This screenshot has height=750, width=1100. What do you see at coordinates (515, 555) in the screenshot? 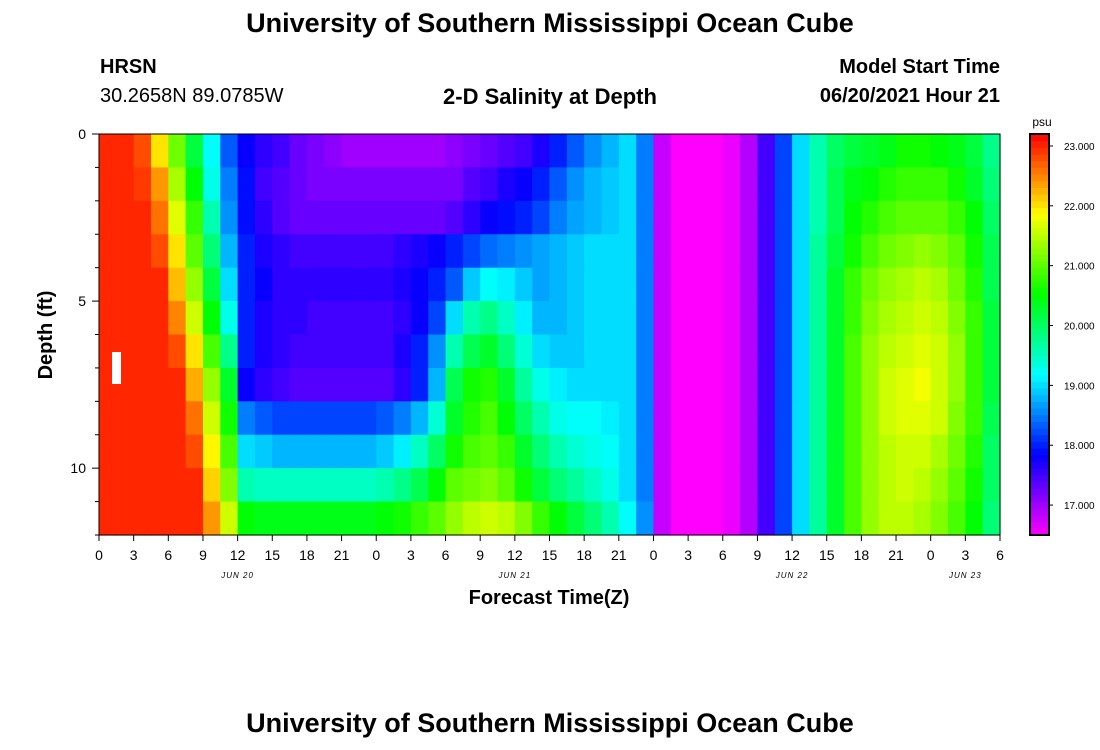
I see `x-tick-label: 12` at bounding box center [515, 555].